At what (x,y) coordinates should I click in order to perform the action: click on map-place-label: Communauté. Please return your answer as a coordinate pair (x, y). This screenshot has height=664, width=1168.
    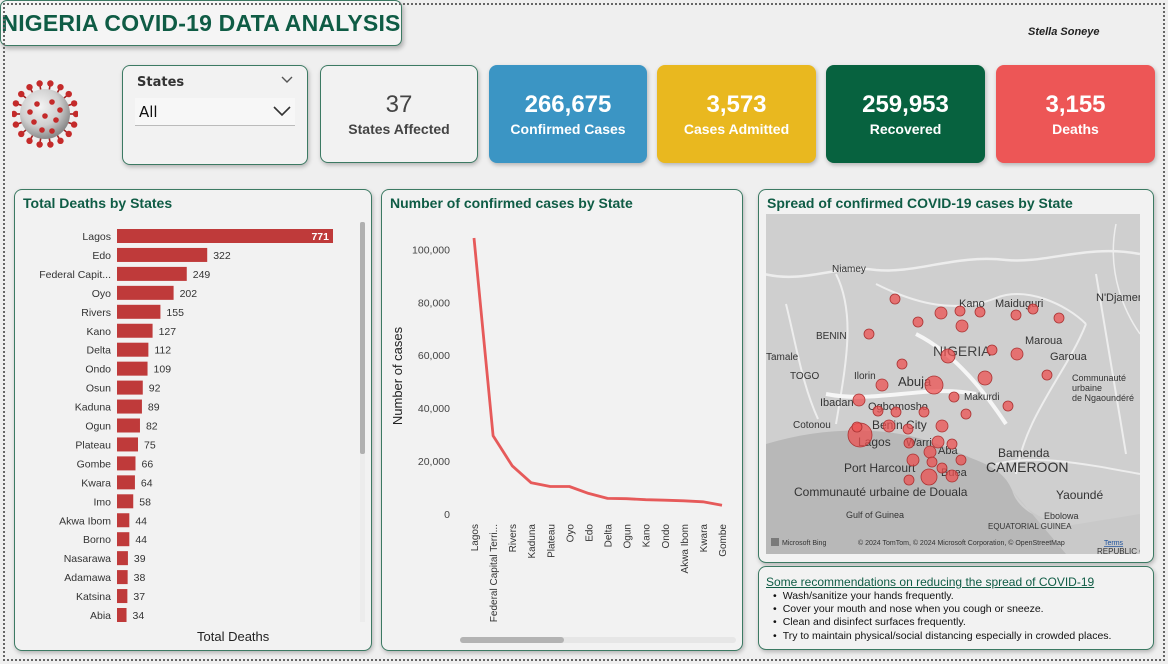
    Looking at the image, I should click on (1099, 378).